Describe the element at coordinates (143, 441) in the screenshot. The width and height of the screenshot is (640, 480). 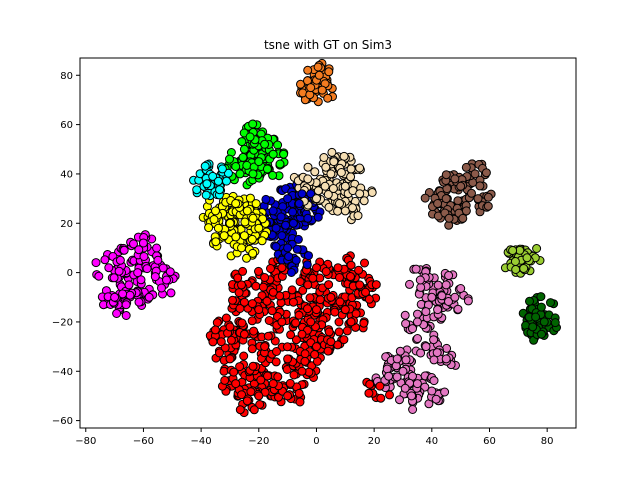
I see `x-tick-label: −60` at that location.